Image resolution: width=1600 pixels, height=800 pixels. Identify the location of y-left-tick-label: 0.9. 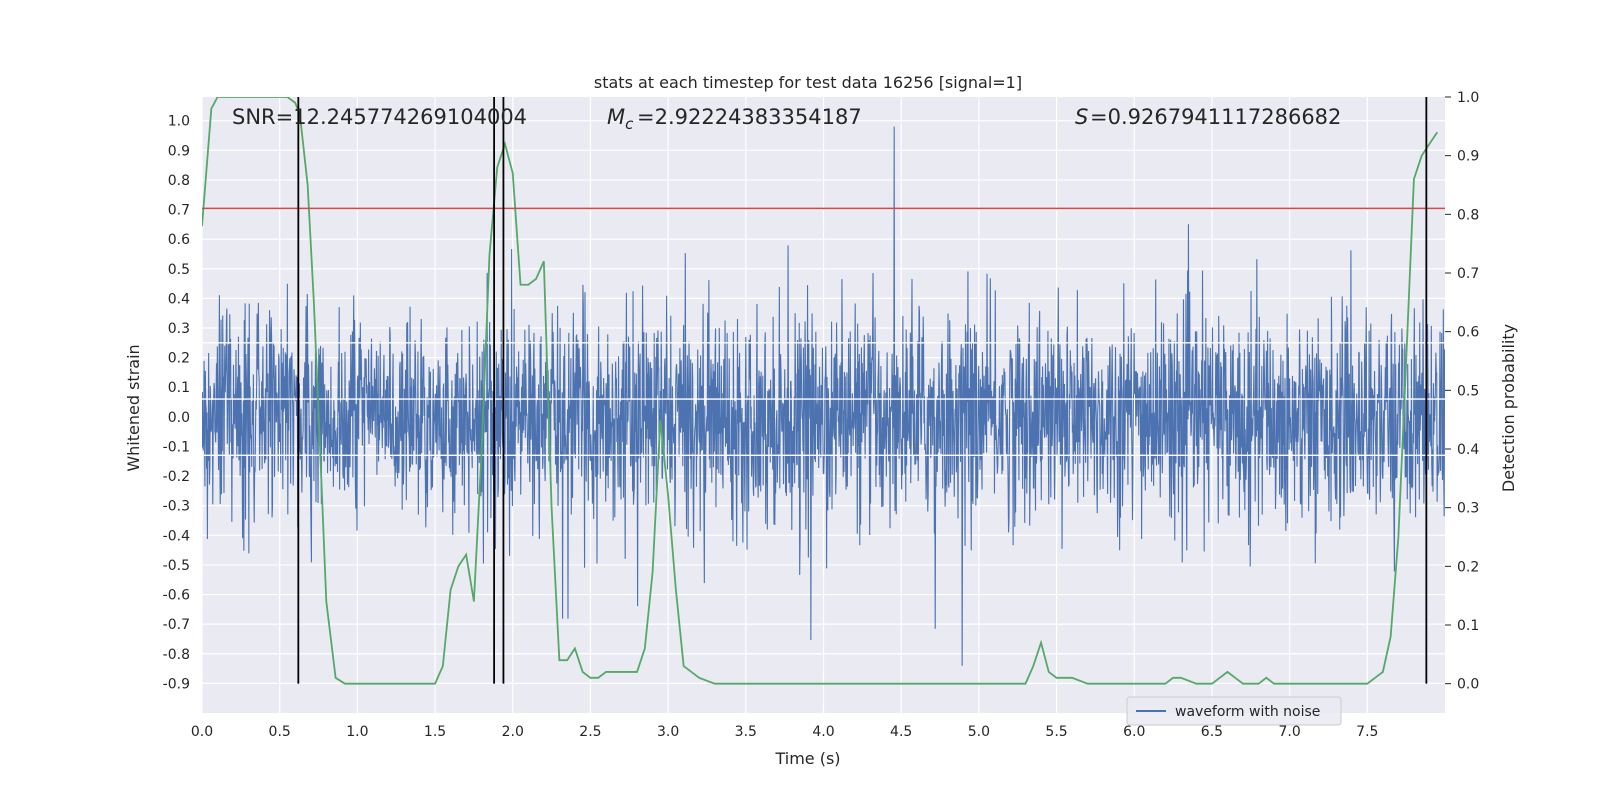
(179, 151).